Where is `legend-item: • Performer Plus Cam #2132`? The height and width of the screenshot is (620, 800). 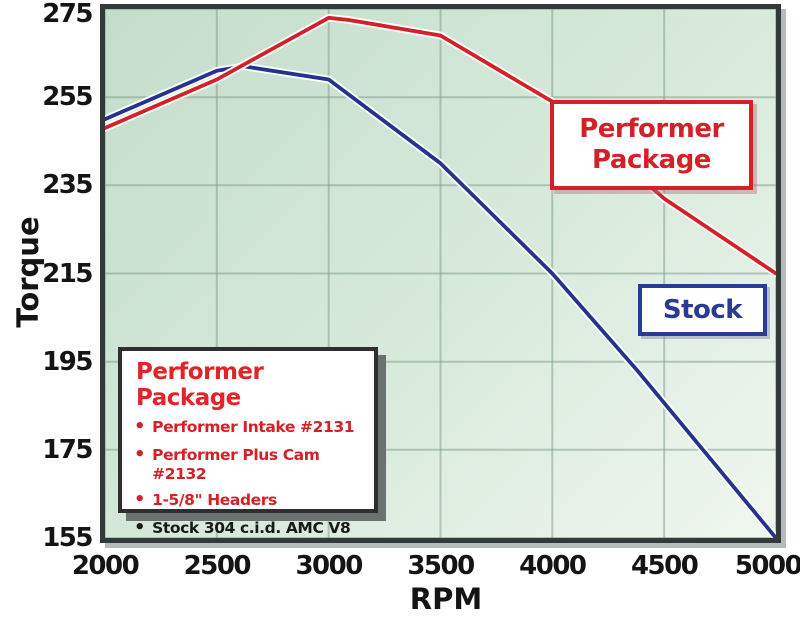 legend-item: • Performer Plus Cam #2132 is located at coordinates (250, 464).